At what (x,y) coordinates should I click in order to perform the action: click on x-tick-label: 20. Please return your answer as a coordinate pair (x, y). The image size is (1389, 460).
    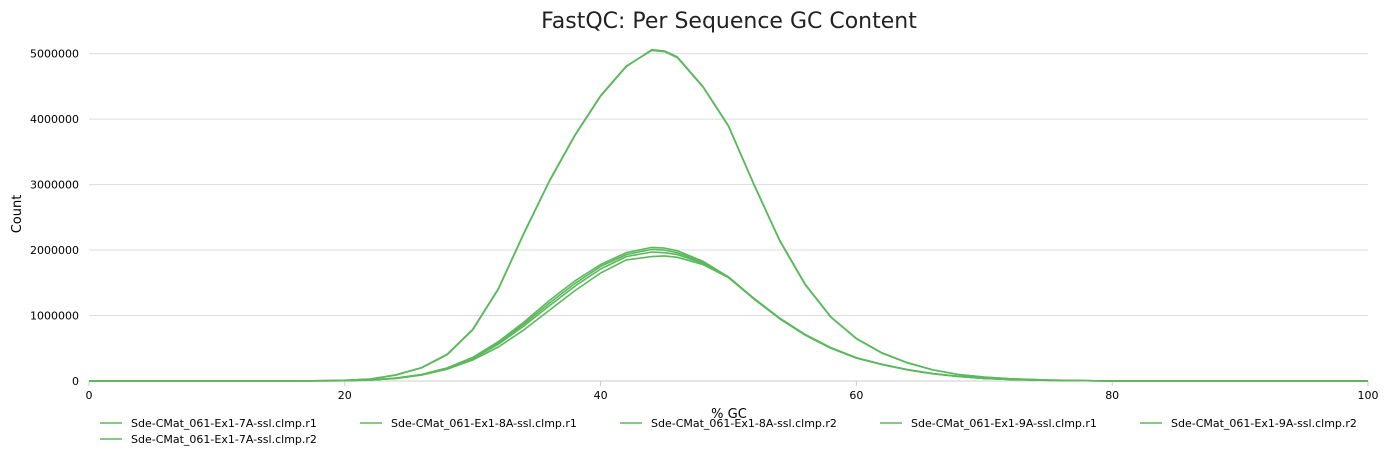
    Looking at the image, I should click on (345, 395).